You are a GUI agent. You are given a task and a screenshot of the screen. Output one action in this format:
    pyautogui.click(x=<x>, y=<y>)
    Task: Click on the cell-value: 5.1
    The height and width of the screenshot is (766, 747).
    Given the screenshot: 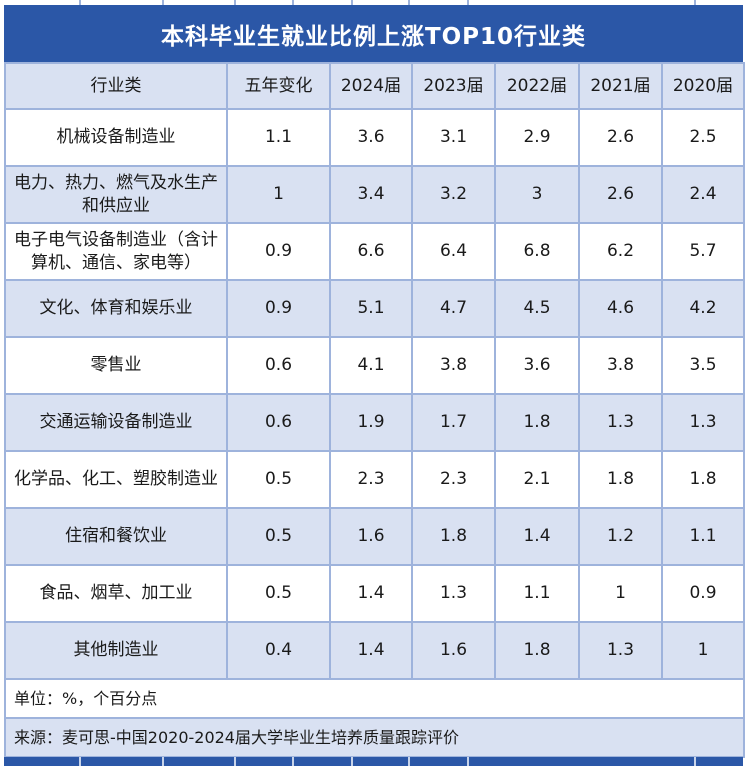 What is the action you would take?
    pyautogui.click(x=371, y=308)
    